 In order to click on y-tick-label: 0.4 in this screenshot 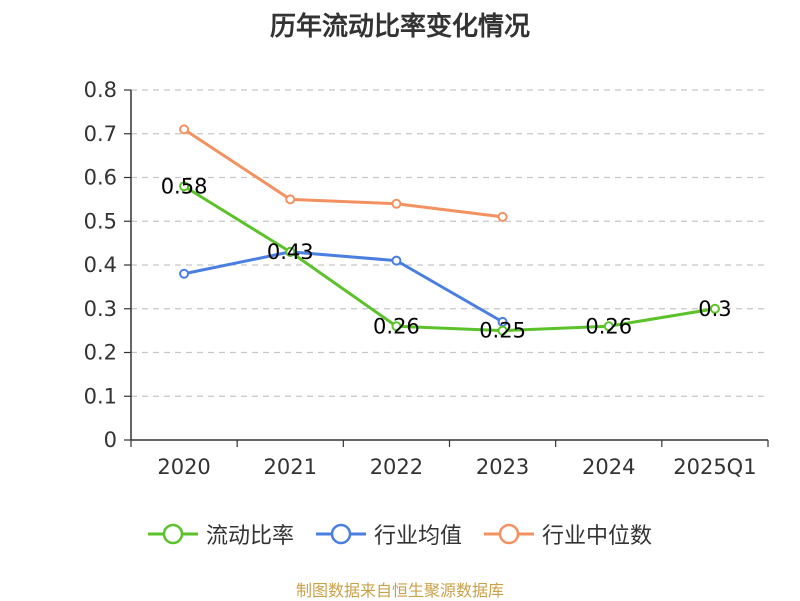, I will do `click(100, 265)`.